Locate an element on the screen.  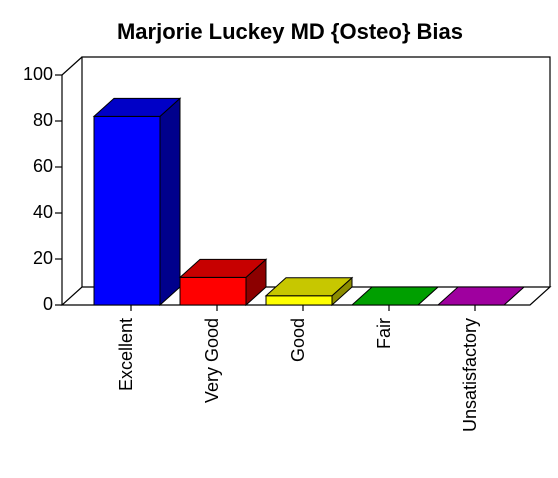
x-tick-label: Unsatisfactory is located at coordinates (470, 375).